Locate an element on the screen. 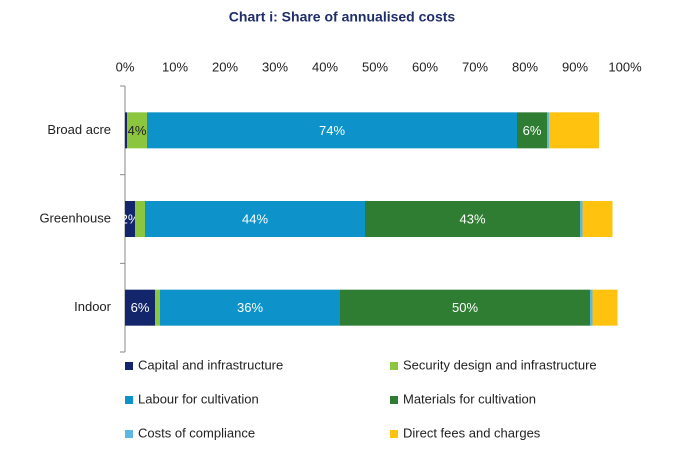 Image resolution: width=685 pixels, height=453 pixels. value-label: 44% is located at coordinates (255, 218).